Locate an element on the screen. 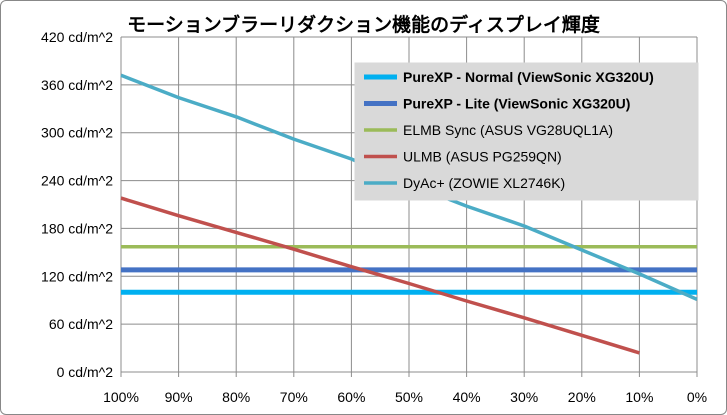 Image resolution: width=727 pixels, height=415 pixels. x-tick-label: 0% is located at coordinates (697, 397).